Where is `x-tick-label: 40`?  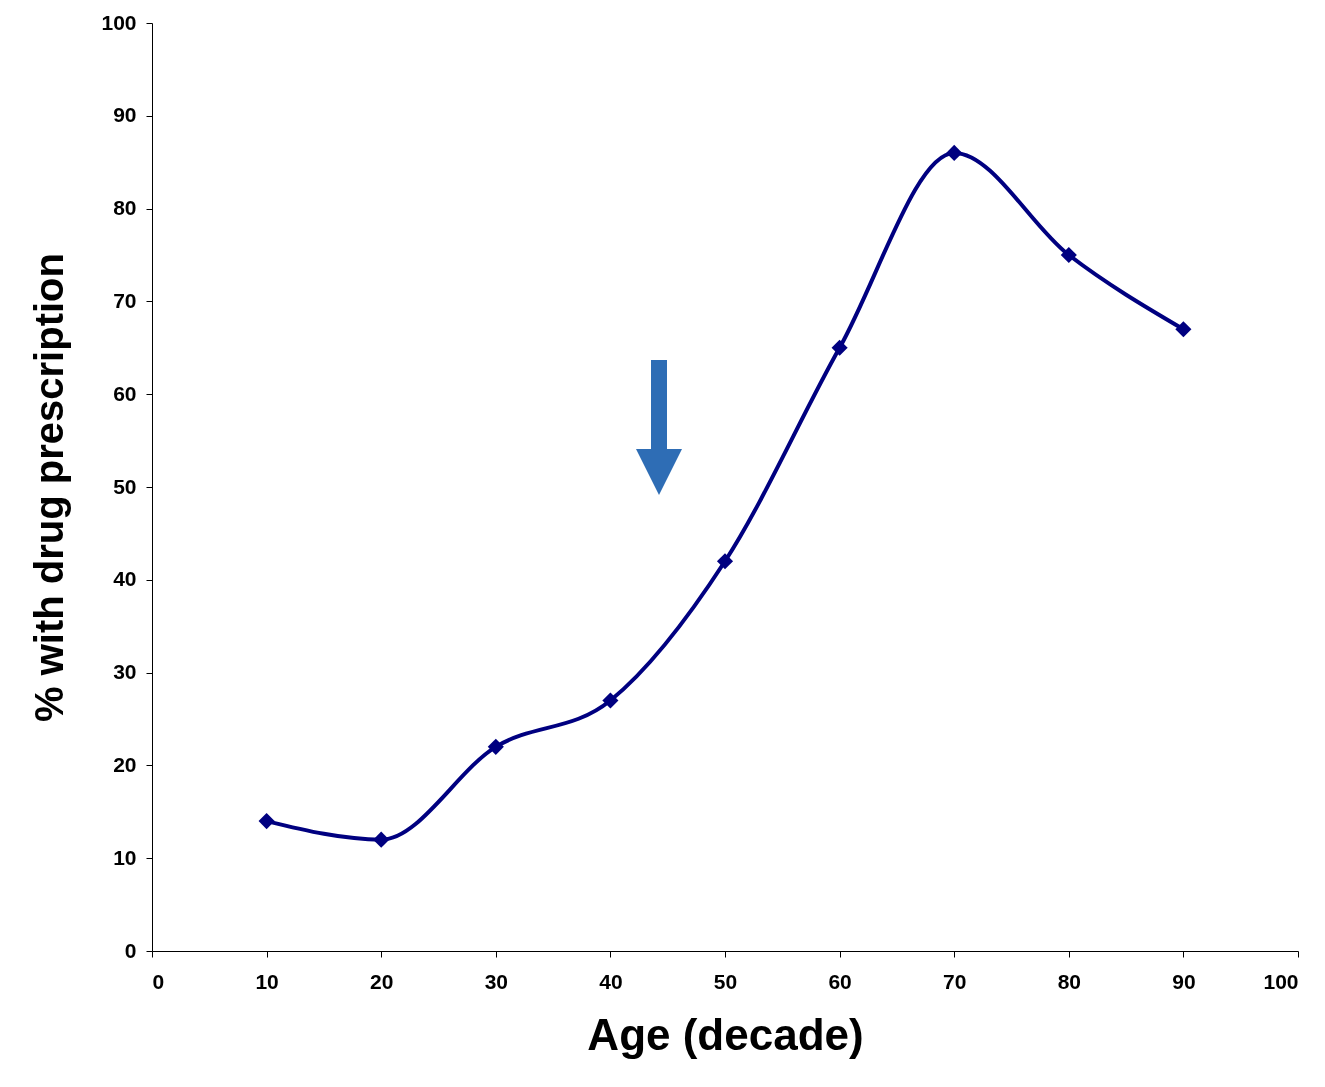
x-tick-label: 40 is located at coordinates (611, 981).